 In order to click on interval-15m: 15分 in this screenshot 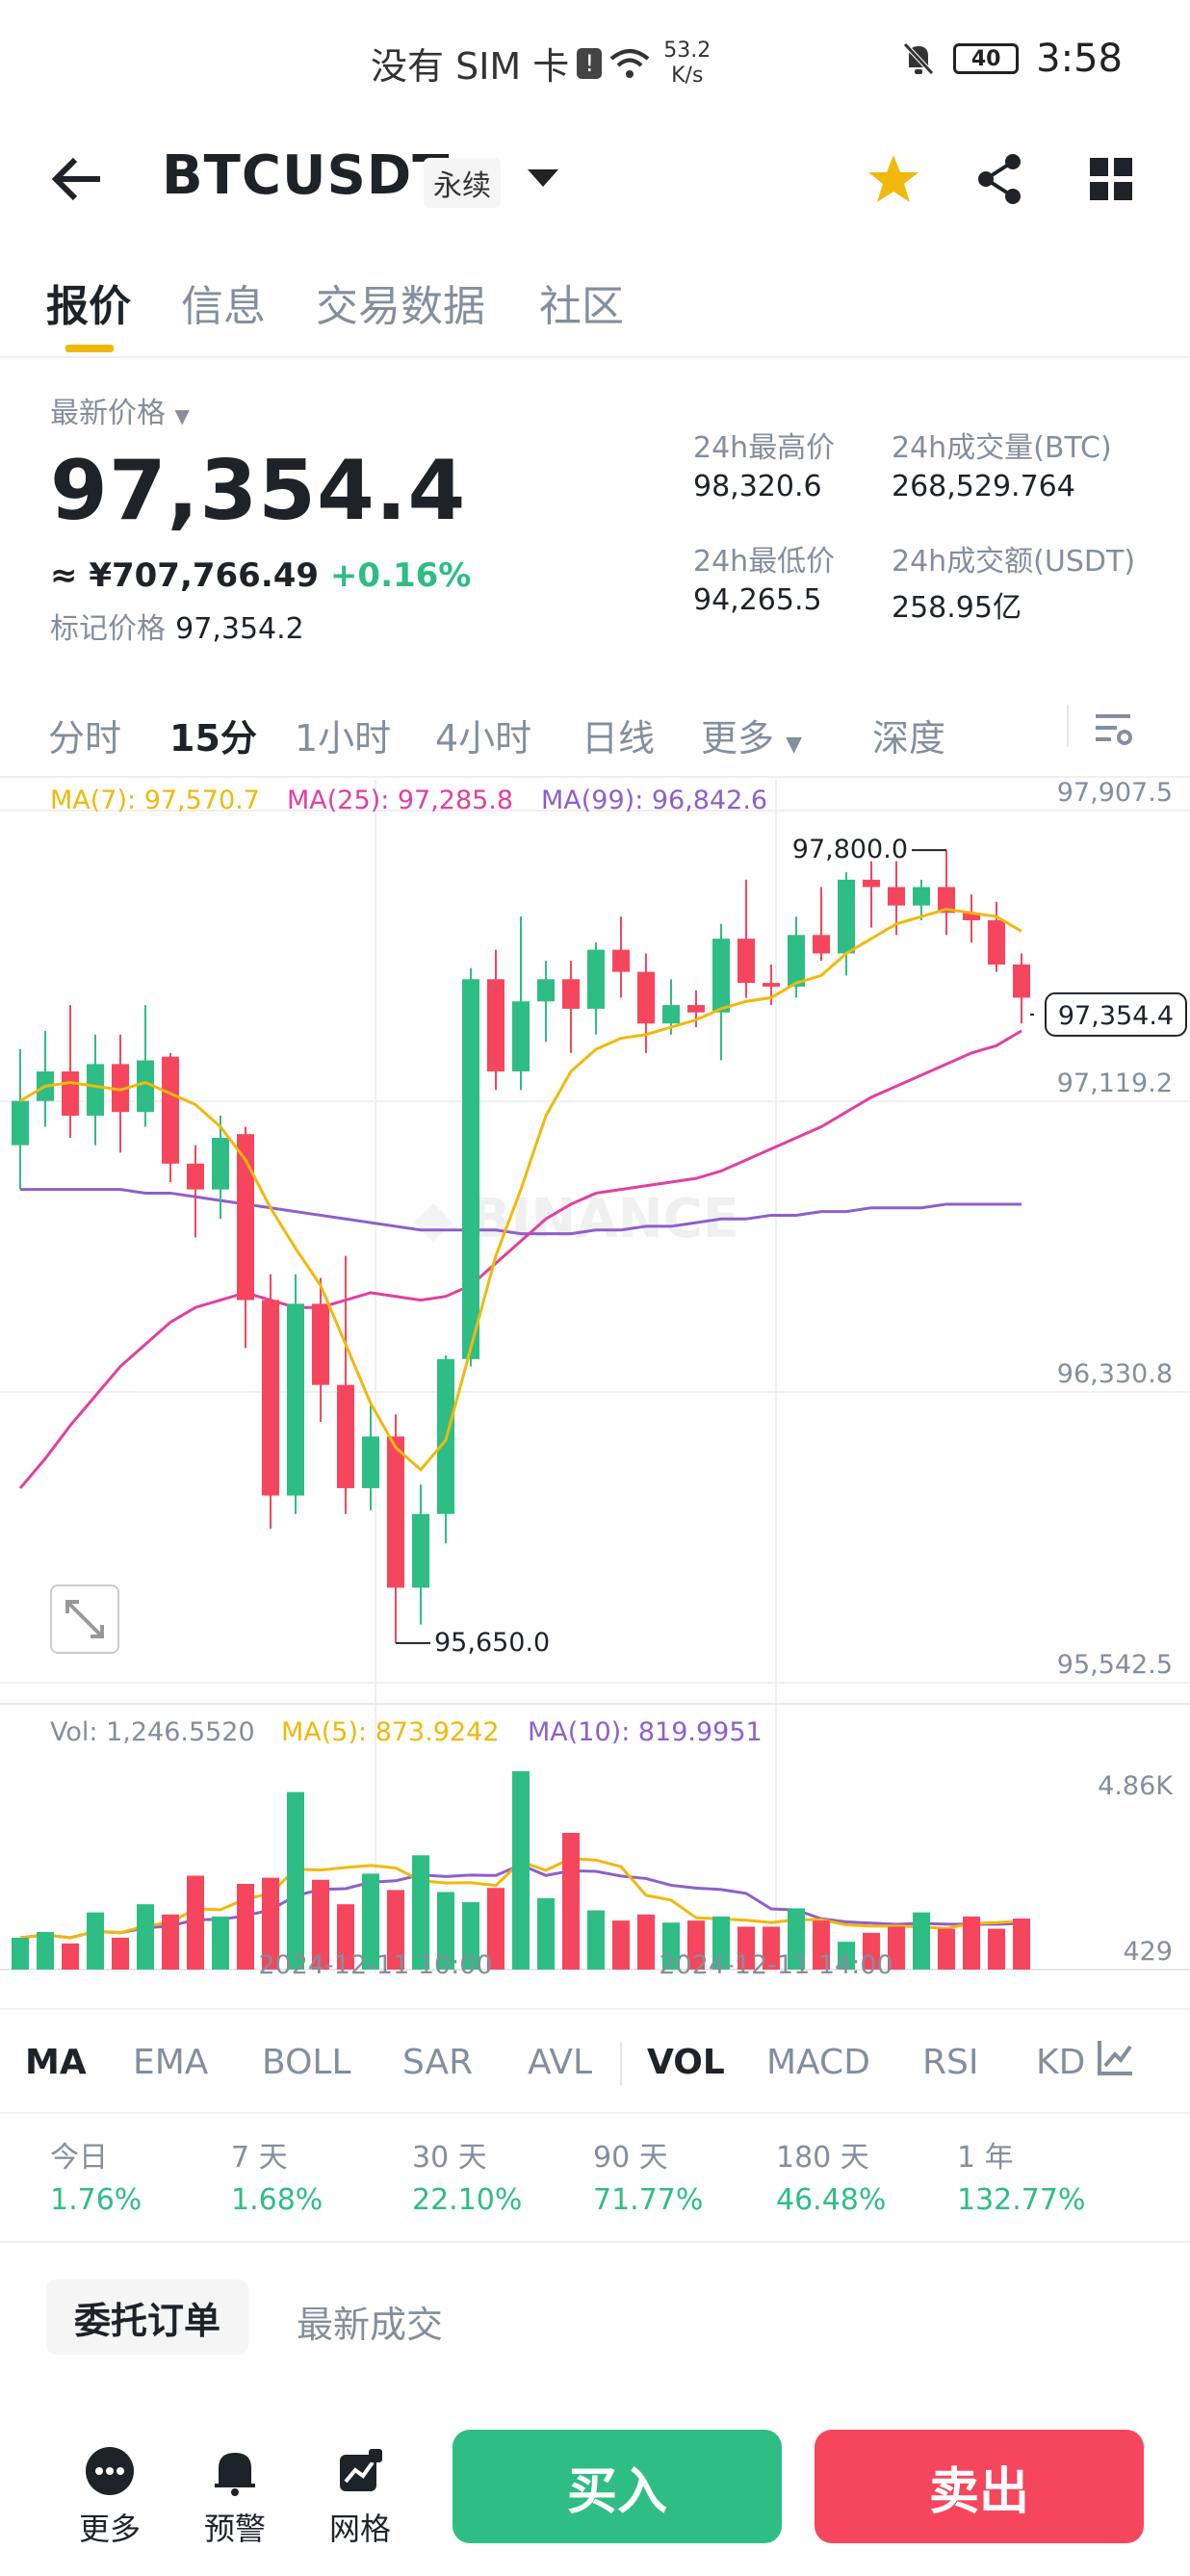, I will do `click(213, 739)`.